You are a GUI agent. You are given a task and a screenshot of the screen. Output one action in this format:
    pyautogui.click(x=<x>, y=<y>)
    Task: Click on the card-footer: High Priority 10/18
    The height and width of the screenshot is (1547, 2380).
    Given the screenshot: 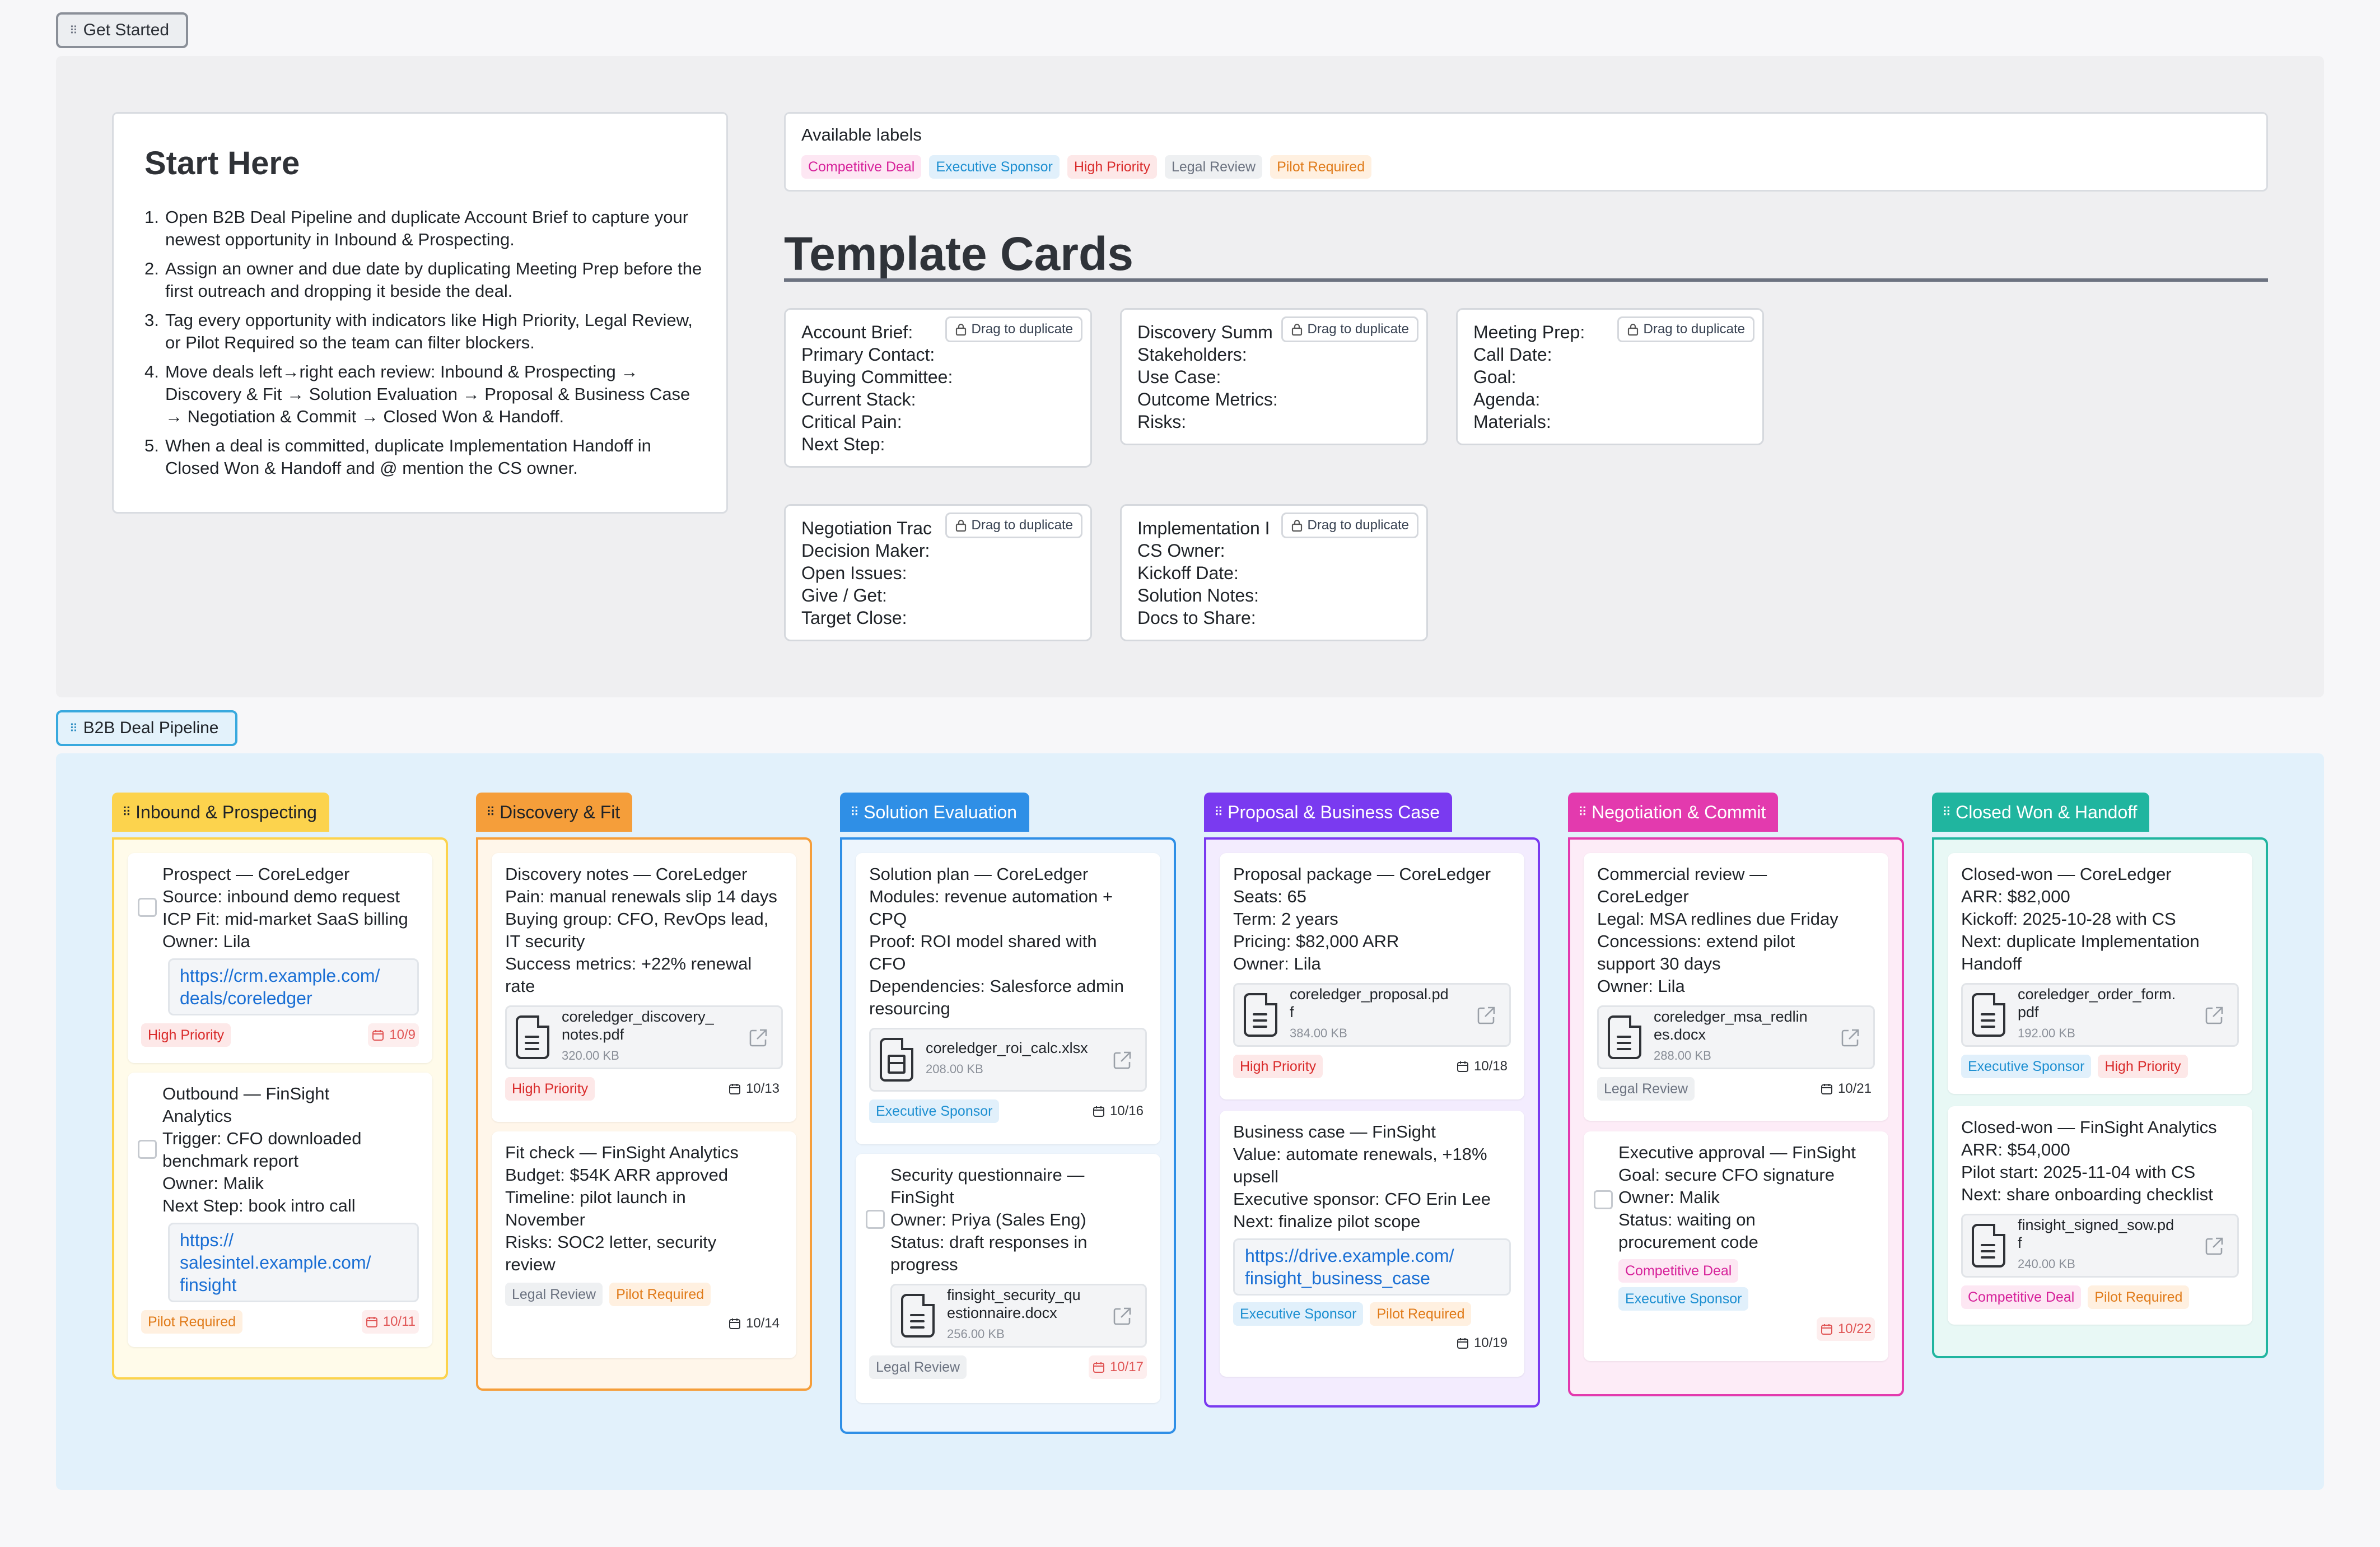 What is the action you would take?
    pyautogui.click(x=1372, y=1066)
    